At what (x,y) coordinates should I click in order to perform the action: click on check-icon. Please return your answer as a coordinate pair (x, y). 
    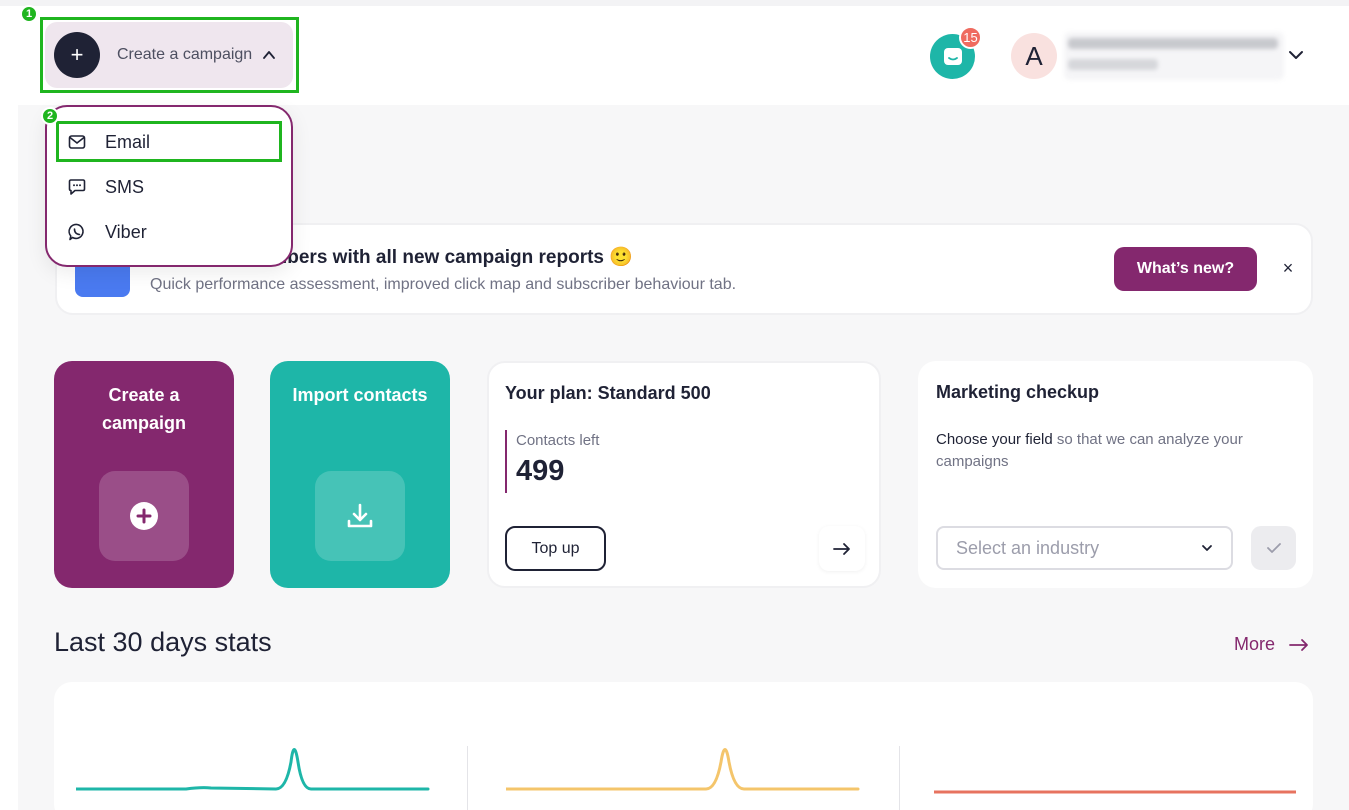
    Looking at the image, I should click on (1273, 548).